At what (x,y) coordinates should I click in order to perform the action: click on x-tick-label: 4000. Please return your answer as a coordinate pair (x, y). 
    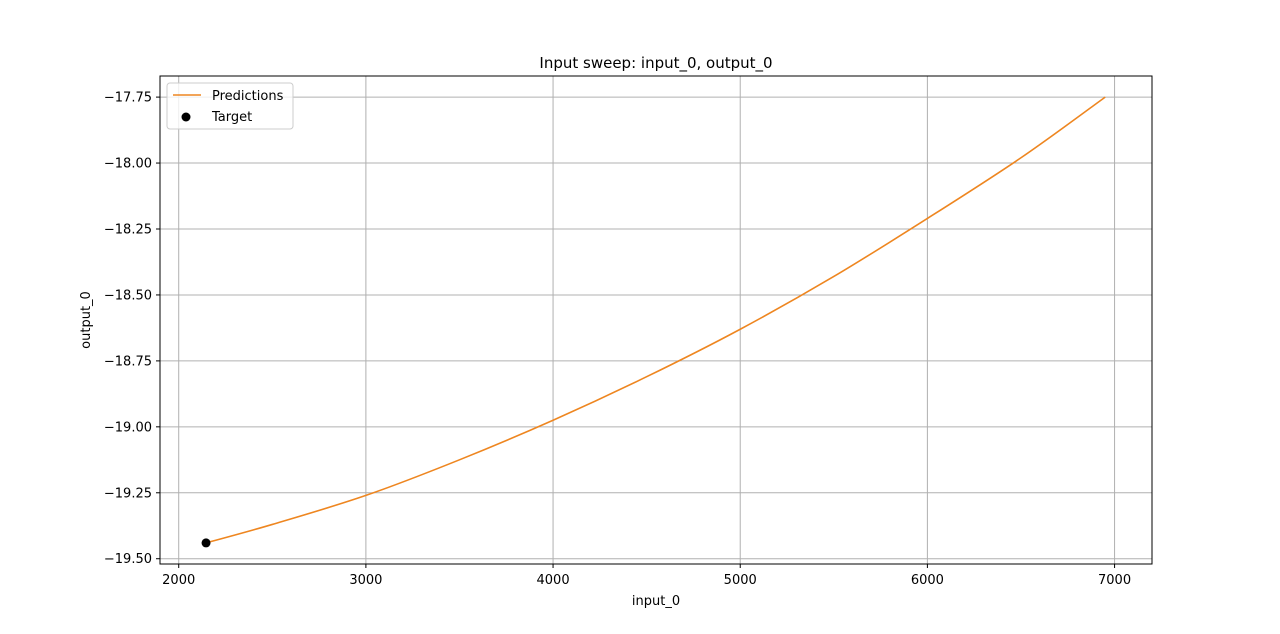
    Looking at the image, I should click on (553, 580).